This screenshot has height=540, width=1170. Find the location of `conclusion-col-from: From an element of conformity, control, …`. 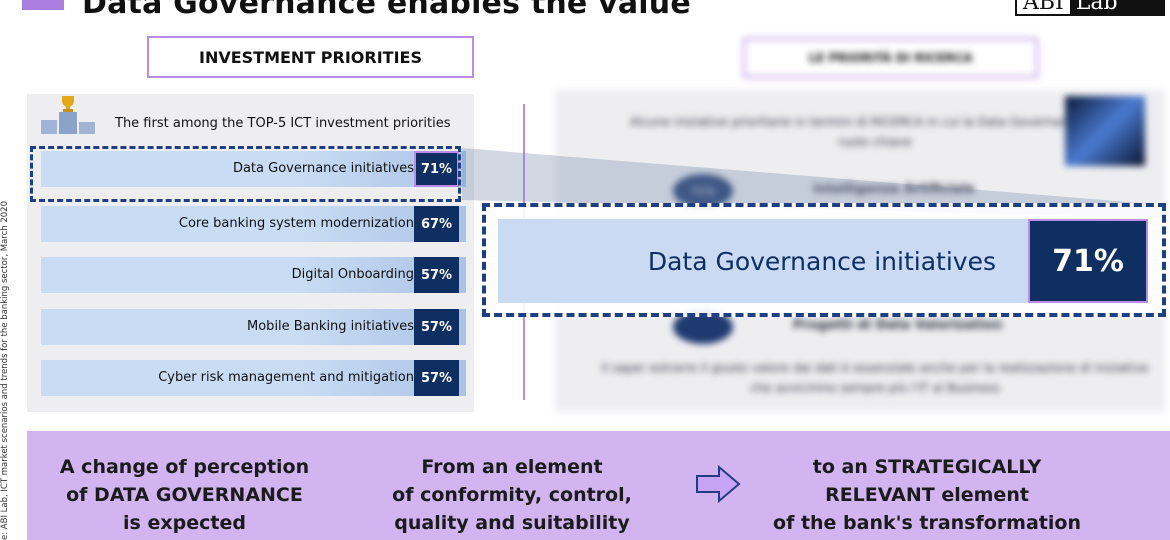

conclusion-col-from: From an element of conformity, control, … is located at coordinates (512, 495).